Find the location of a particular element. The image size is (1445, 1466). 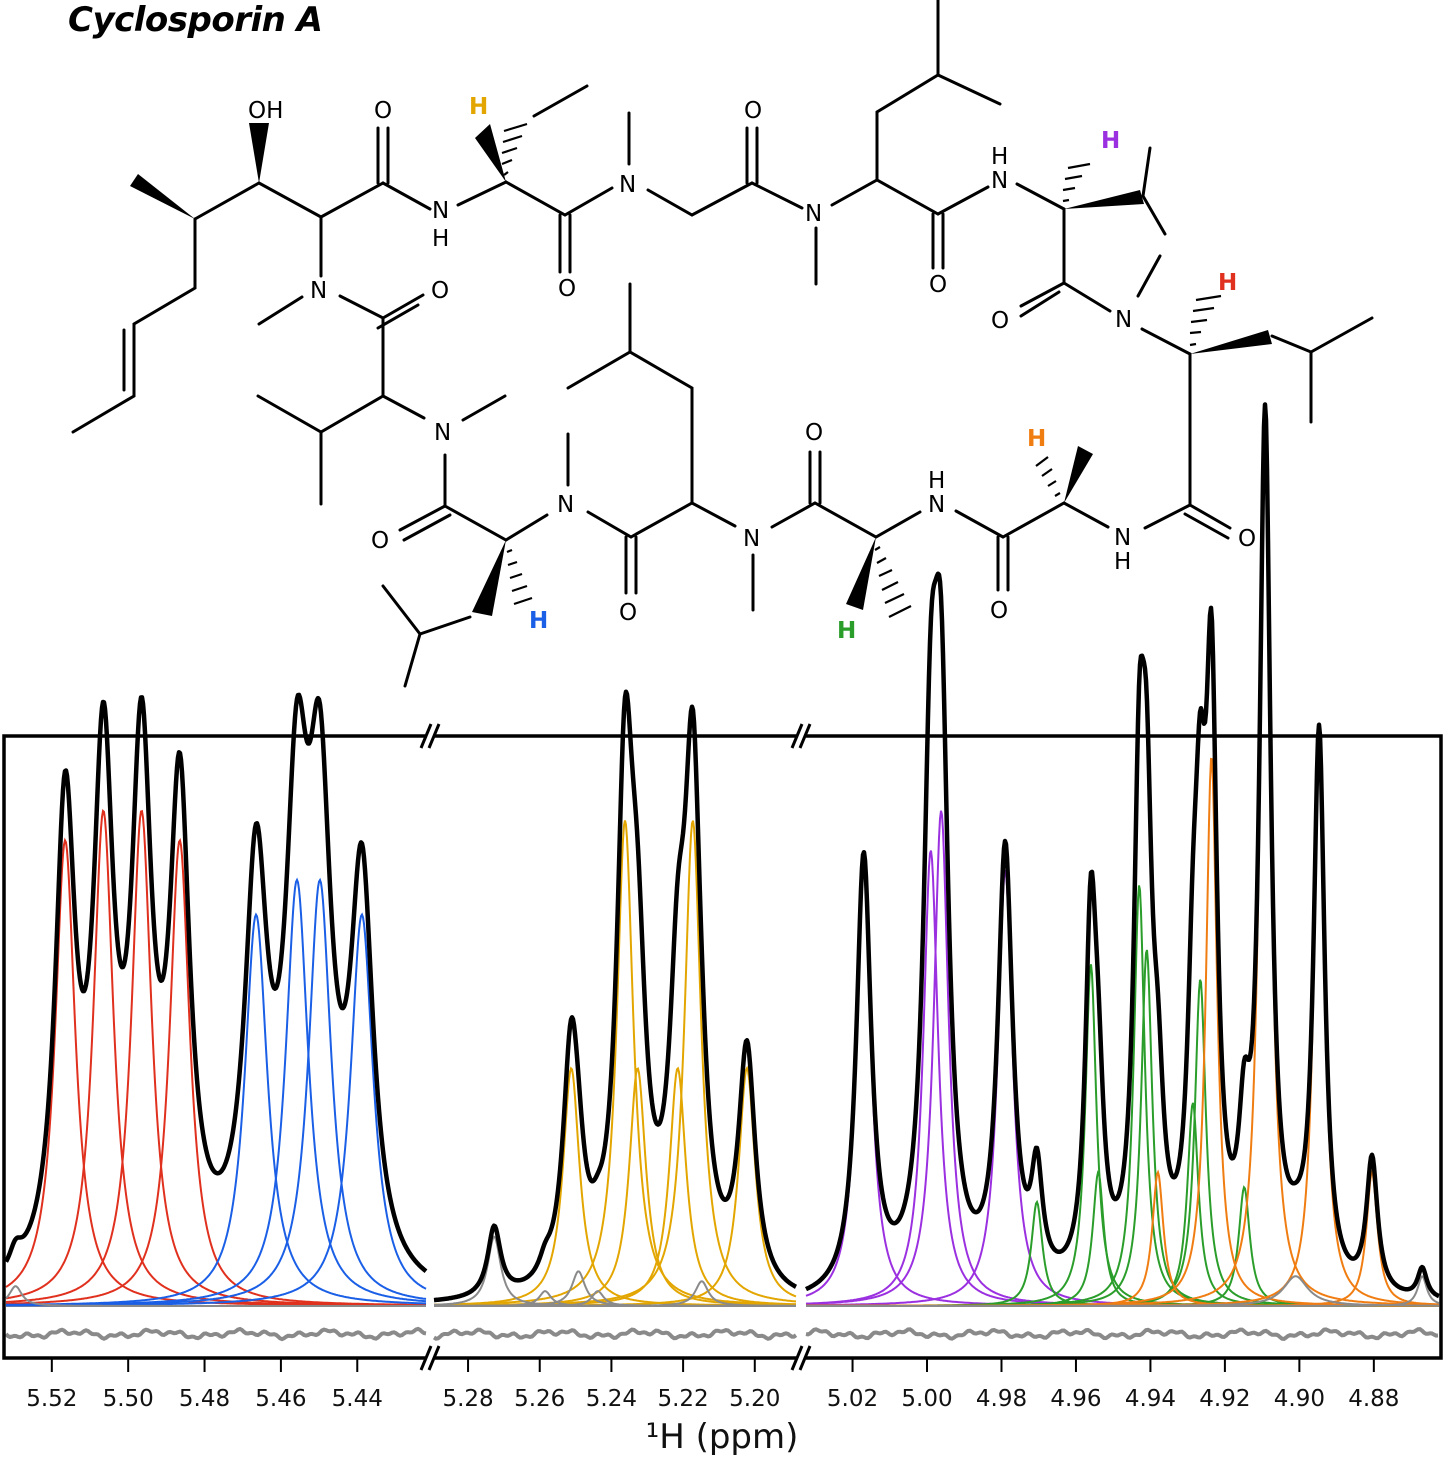

proton-label-gold: H is located at coordinates (478, 107).